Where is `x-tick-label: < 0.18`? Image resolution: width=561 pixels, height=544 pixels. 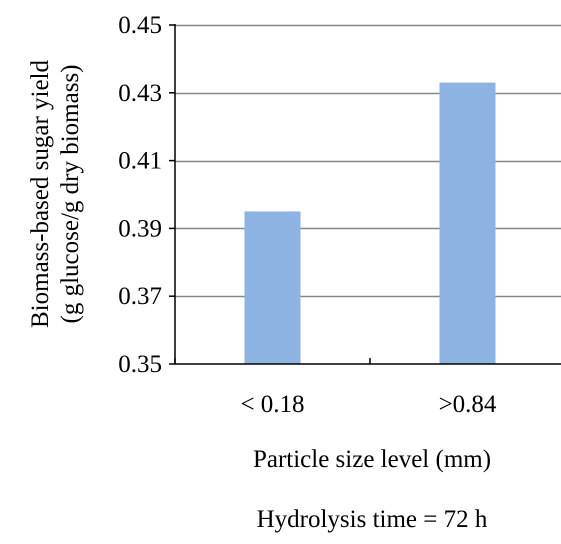 x-tick-label: < 0.18 is located at coordinates (272, 404).